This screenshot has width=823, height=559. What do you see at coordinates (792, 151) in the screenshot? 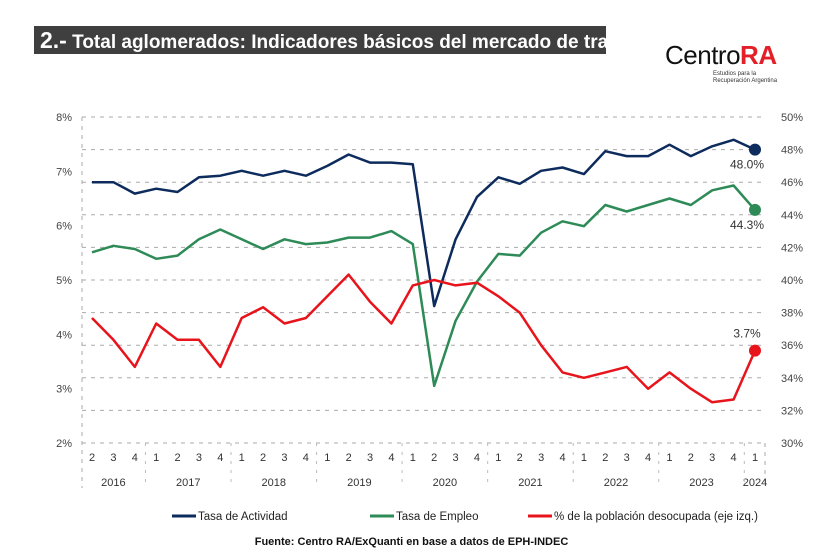
I see `right-tick-label: 48%` at bounding box center [792, 151].